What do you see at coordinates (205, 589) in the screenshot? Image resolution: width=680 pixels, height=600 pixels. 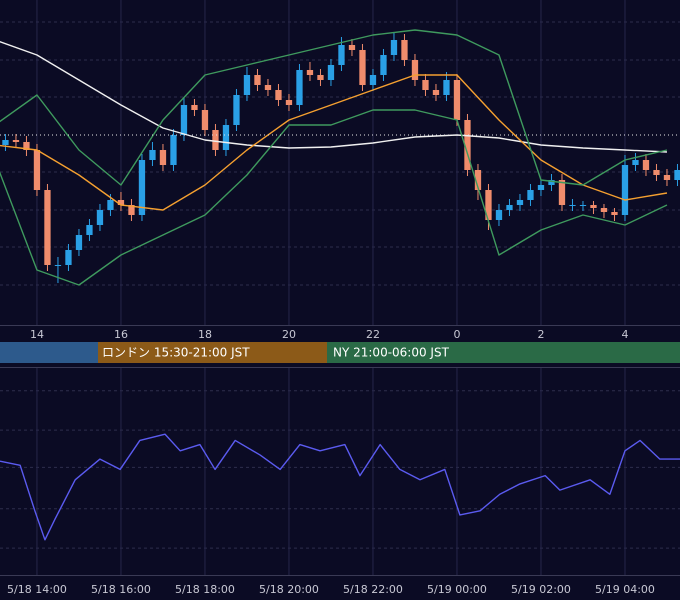 I see `x-tick-label: 5/18 18:00` at bounding box center [205, 589].